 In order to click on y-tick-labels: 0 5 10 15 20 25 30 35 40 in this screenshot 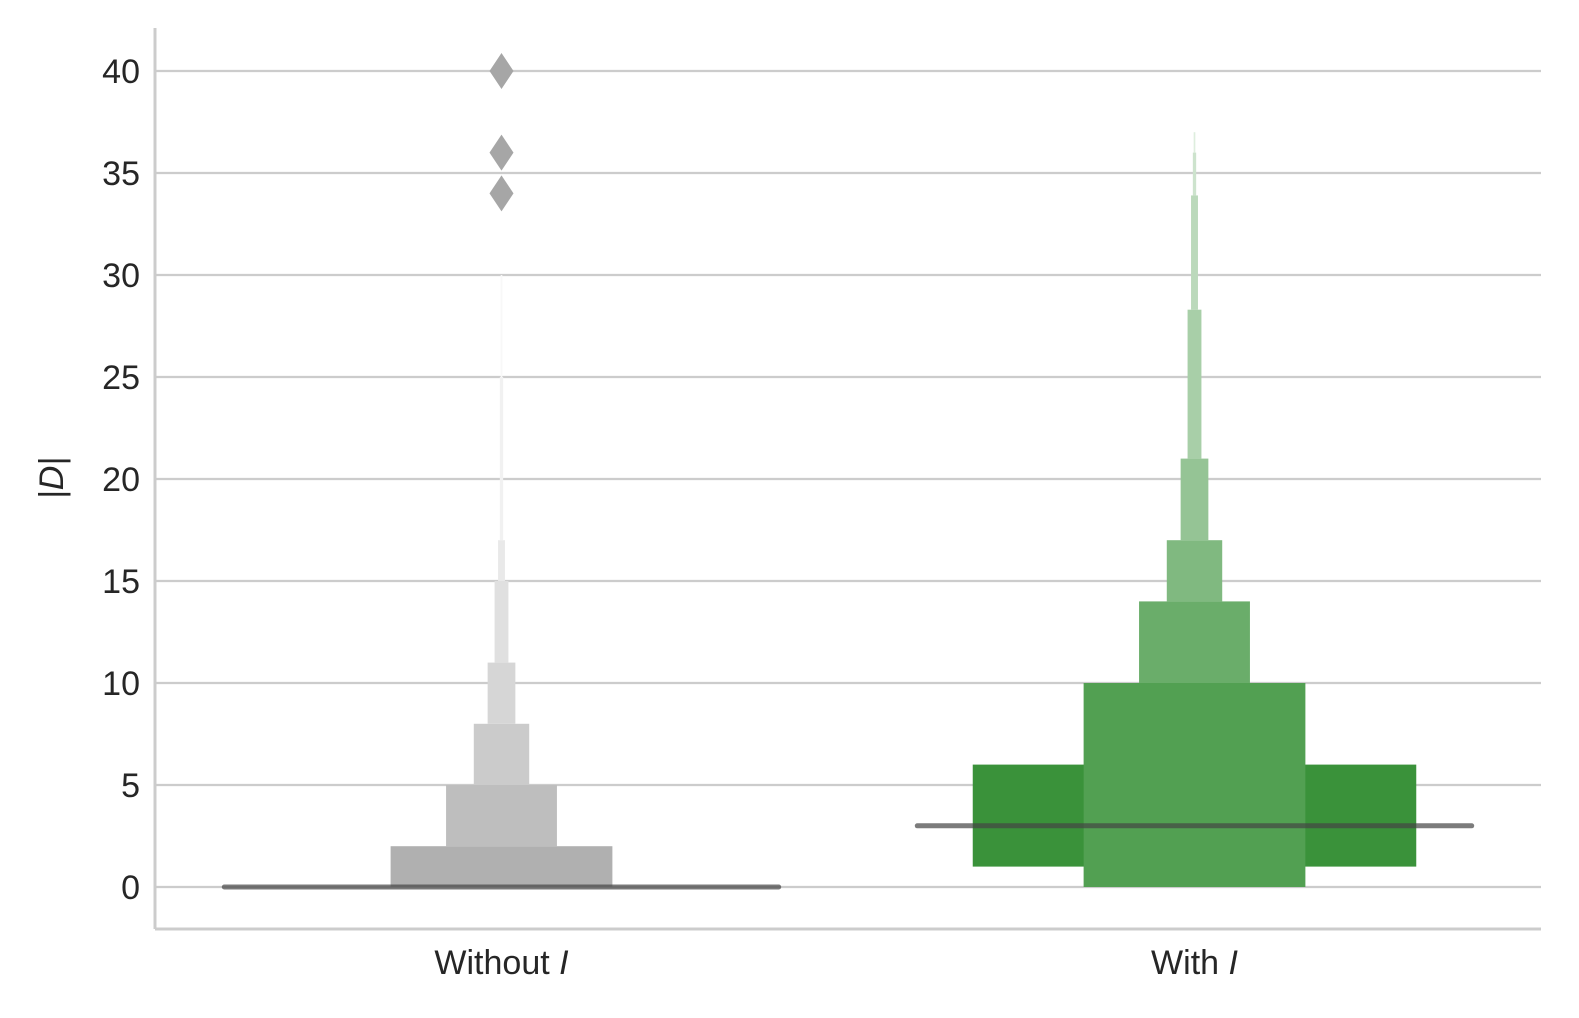, I will do `click(121, 480)`.